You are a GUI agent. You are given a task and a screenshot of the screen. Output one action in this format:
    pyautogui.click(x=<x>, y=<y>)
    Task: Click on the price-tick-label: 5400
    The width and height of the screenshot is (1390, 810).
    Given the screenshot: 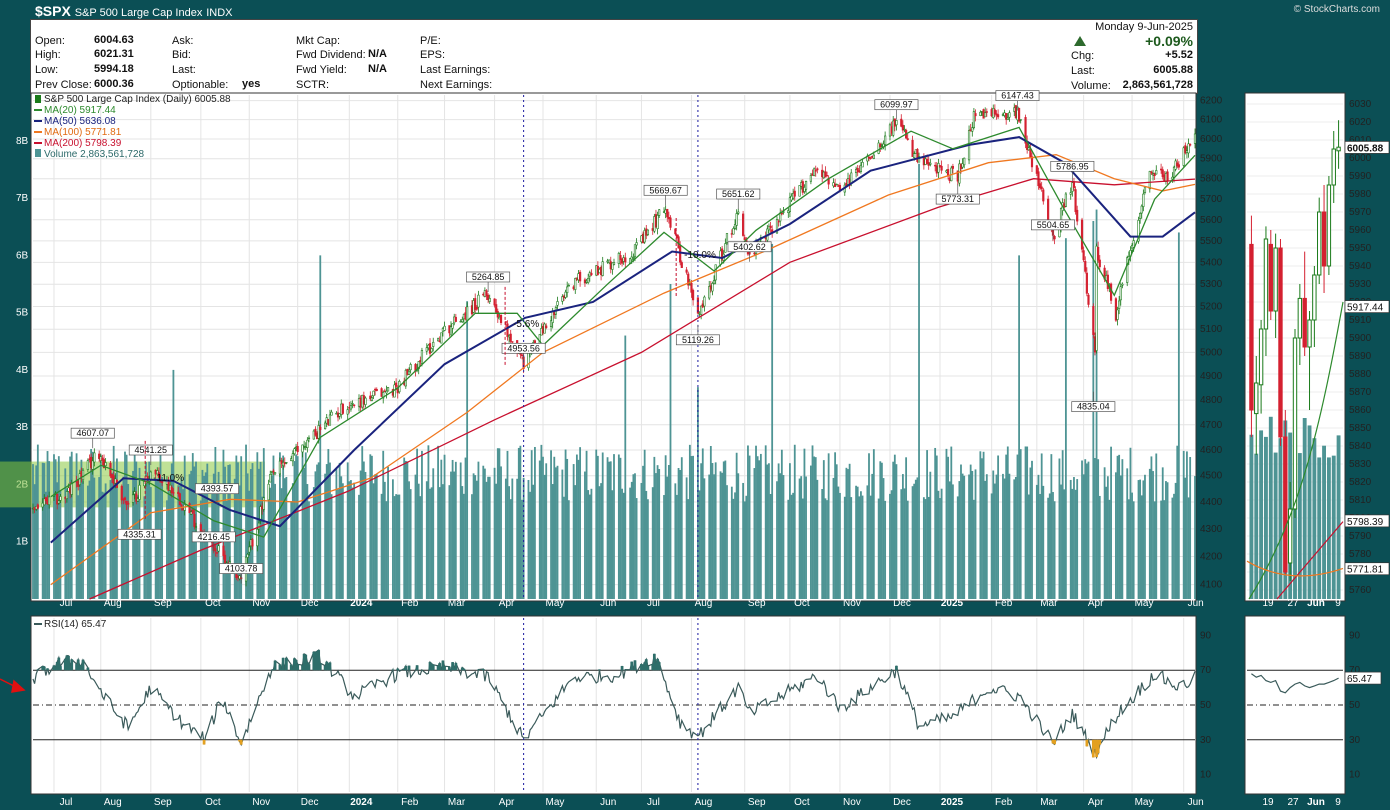 What is the action you would take?
    pyautogui.click(x=1211, y=262)
    